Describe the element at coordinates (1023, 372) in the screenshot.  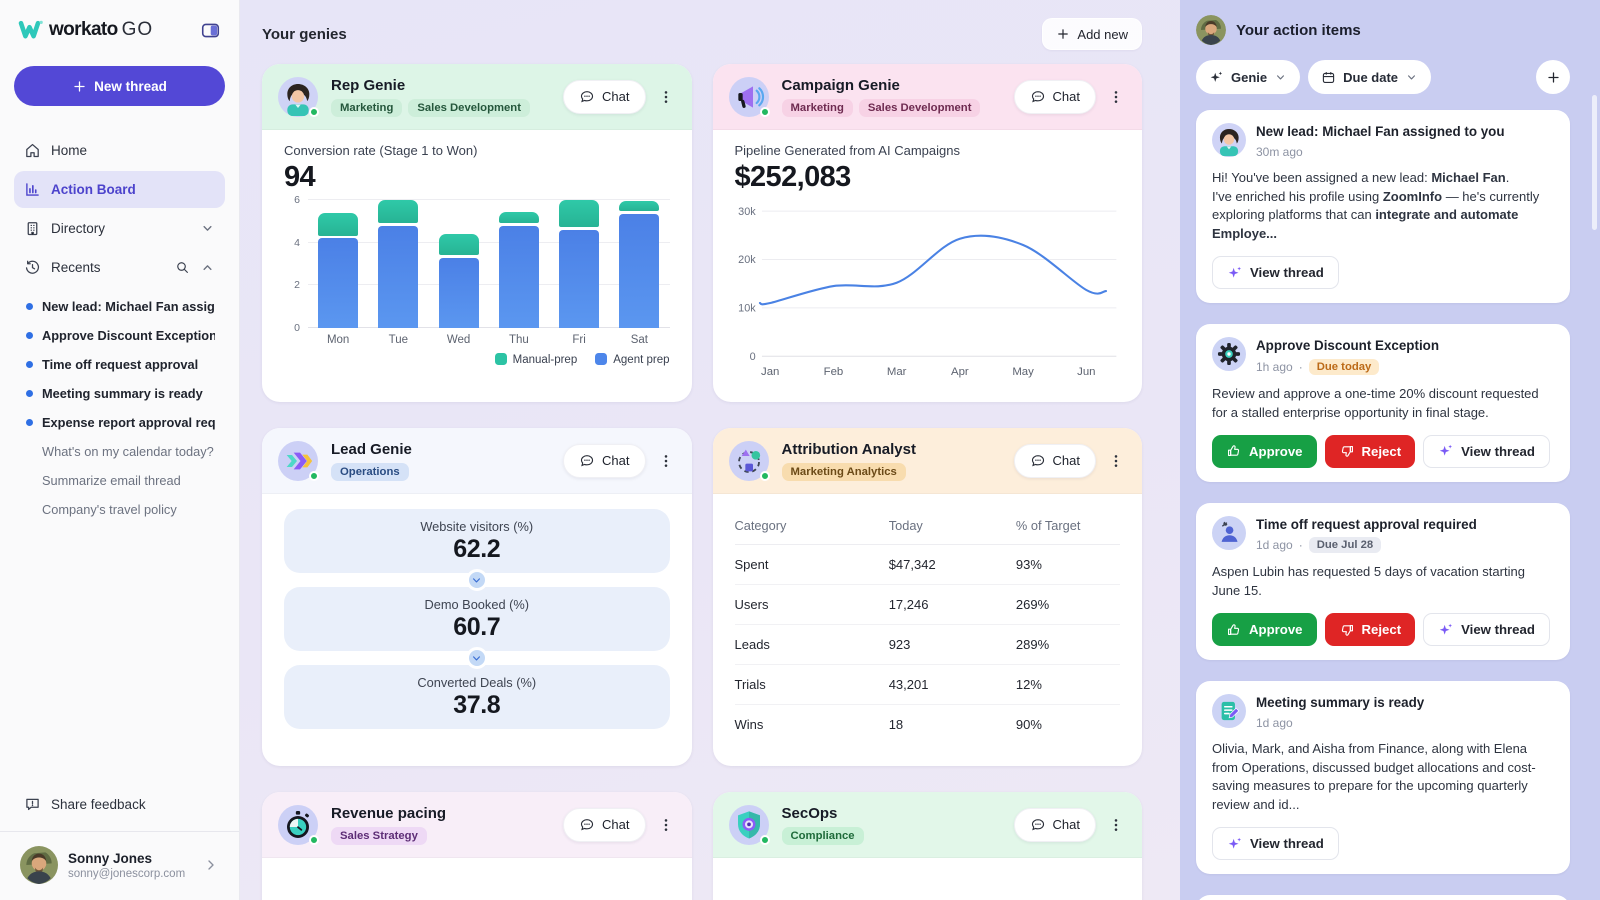
I see `svg-text: May` at that location.